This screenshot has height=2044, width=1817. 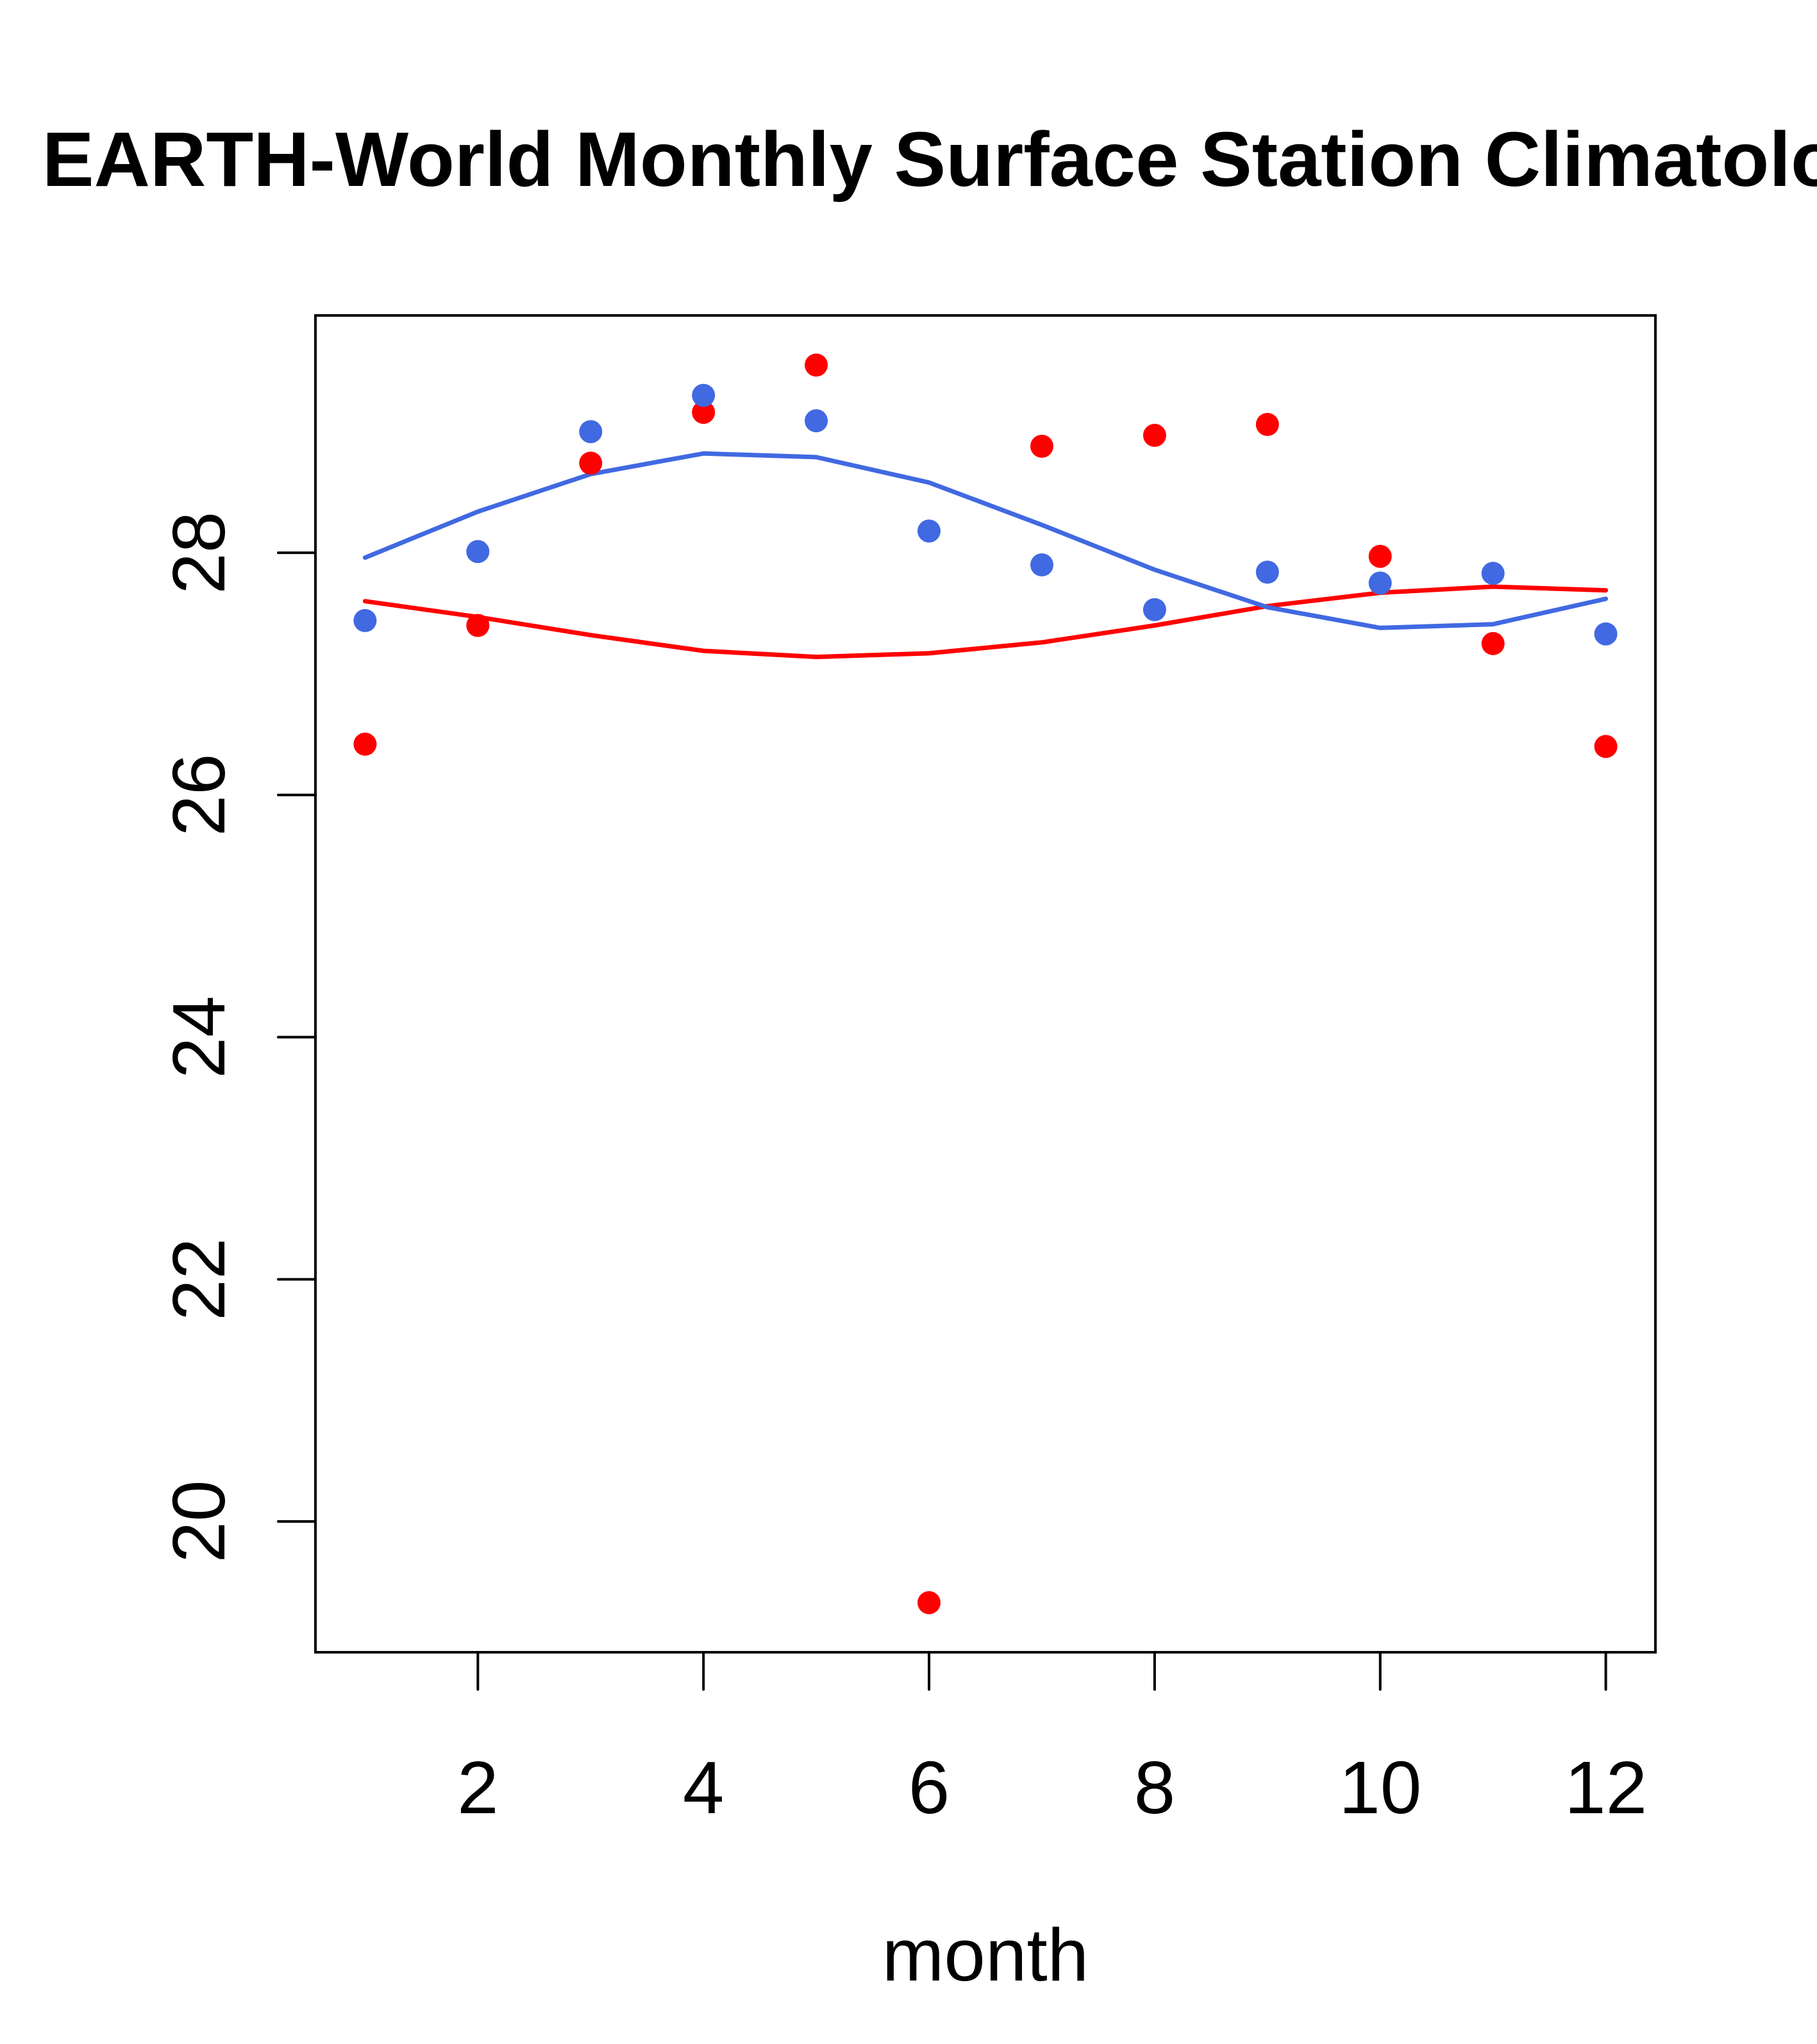 I want to click on x-axis: 2 4 6 8 10 12, so click(x=1052, y=1740).